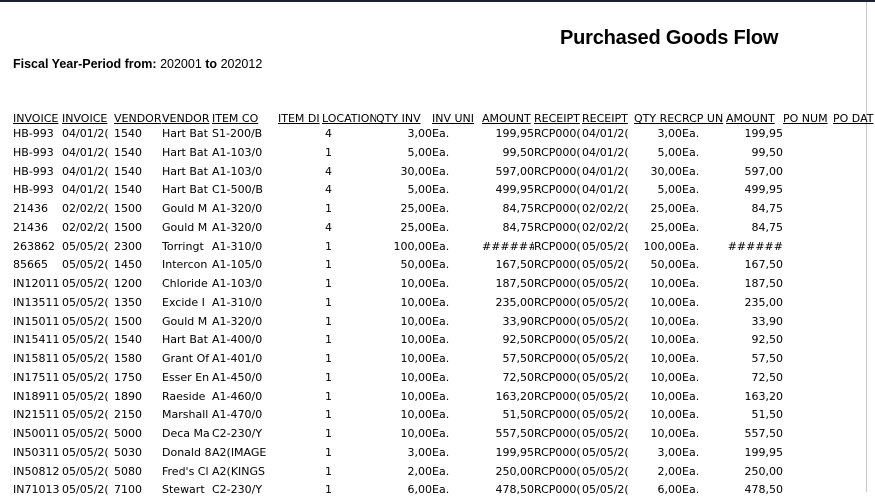 The height and width of the screenshot is (497, 875). I want to click on cell-rcp-amount: 478,50, so click(764, 489).